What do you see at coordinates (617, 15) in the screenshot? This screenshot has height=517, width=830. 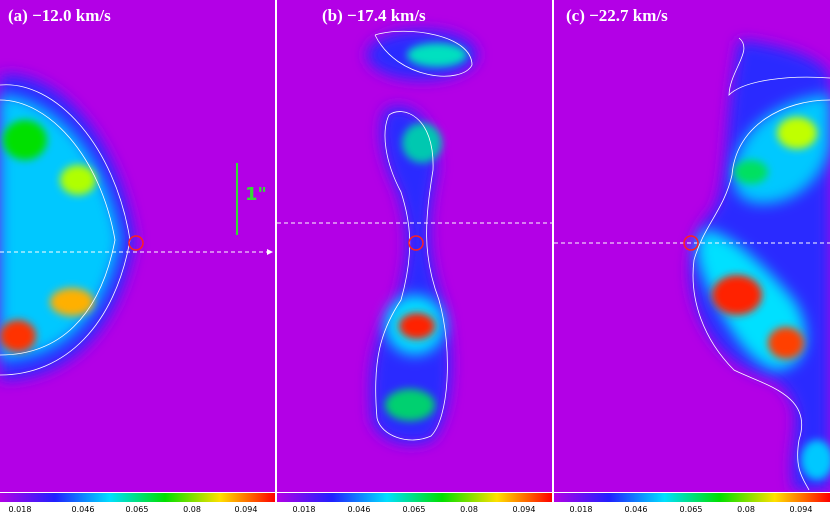 I see `panel-c-title: (c) −22.7 km/s` at bounding box center [617, 15].